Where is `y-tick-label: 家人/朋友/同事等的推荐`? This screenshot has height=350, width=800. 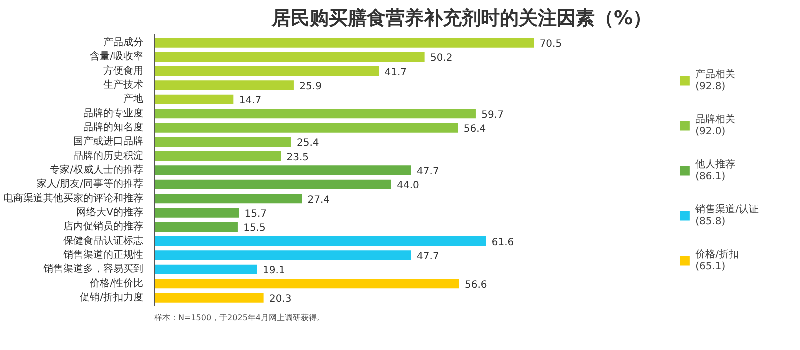 y-tick-label: 家人/朋友/同事等的推荐 is located at coordinates (90, 184).